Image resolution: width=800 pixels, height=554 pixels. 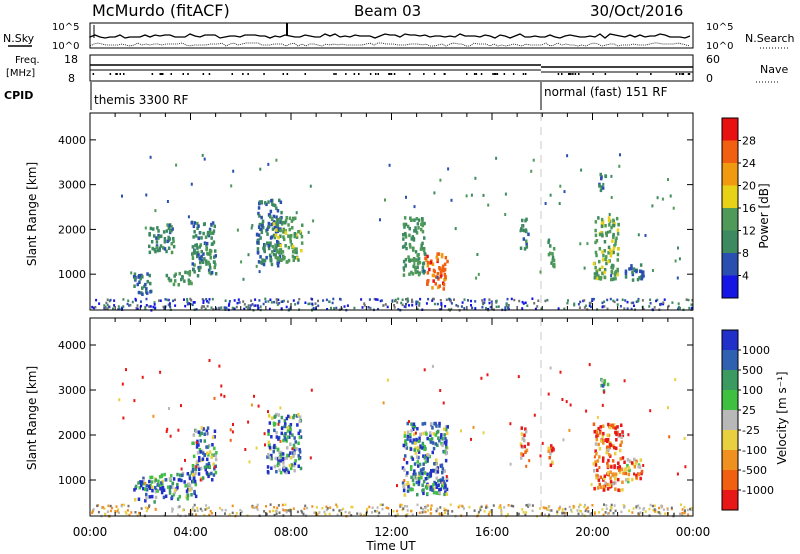 I want to click on nave-dot, so click(x=370, y=74).